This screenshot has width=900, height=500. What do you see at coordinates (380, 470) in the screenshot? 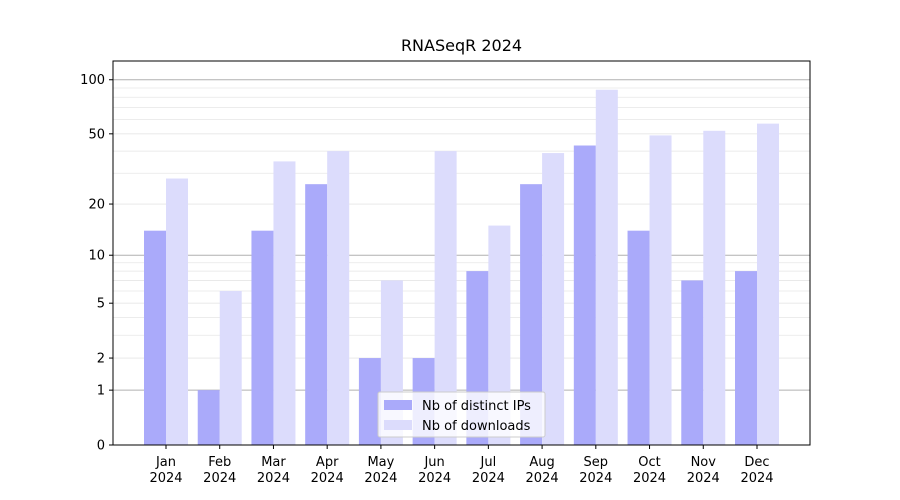
I see `x-tick-label: May 2024` at bounding box center [380, 470].